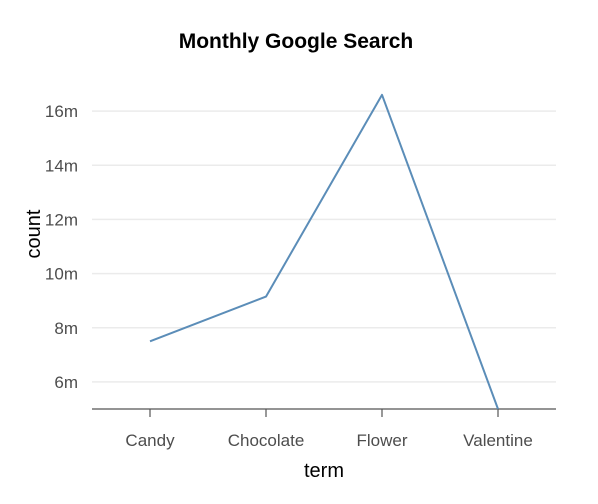 The image size is (598, 504). I want to click on x-axis-label: term, so click(324, 471).